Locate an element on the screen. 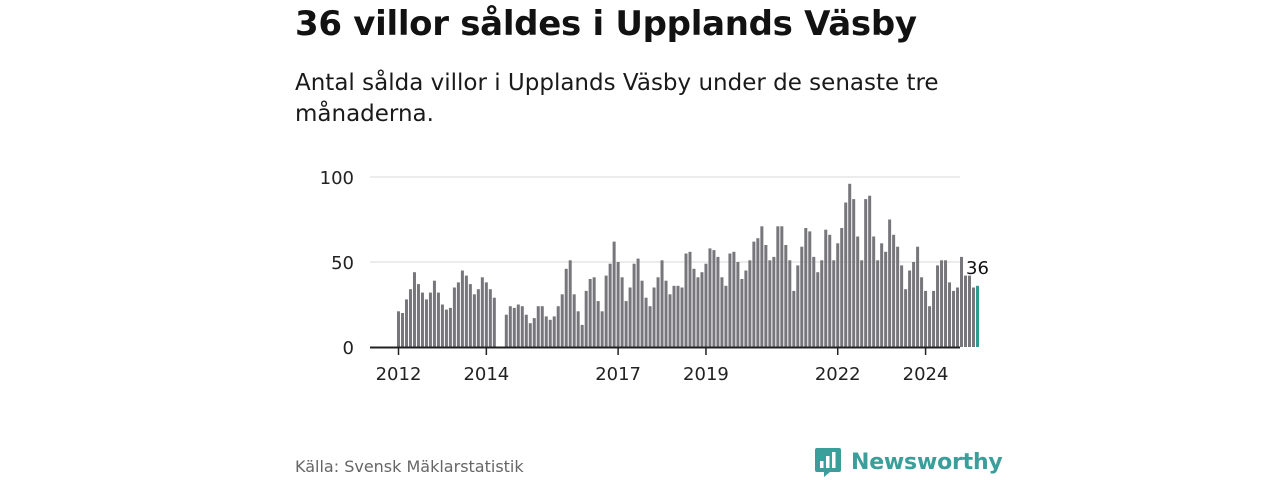 This screenshot has height=480, width=1280. x-tick-label: 2024 is located at coordinates (926, 374).